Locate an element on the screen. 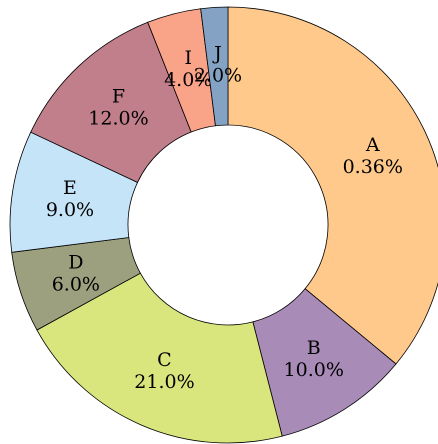  slice-label: I is located at coordinates (188, 58).